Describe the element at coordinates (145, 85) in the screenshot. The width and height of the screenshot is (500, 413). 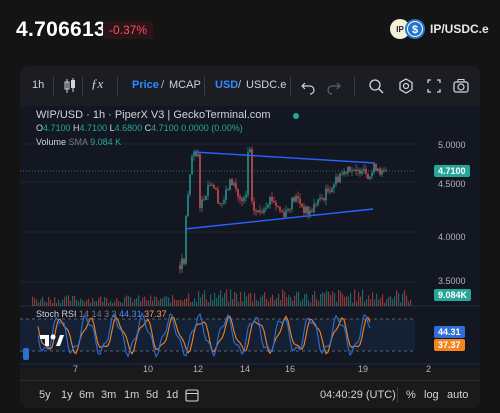
I see `price-toggle: Price` at that location.